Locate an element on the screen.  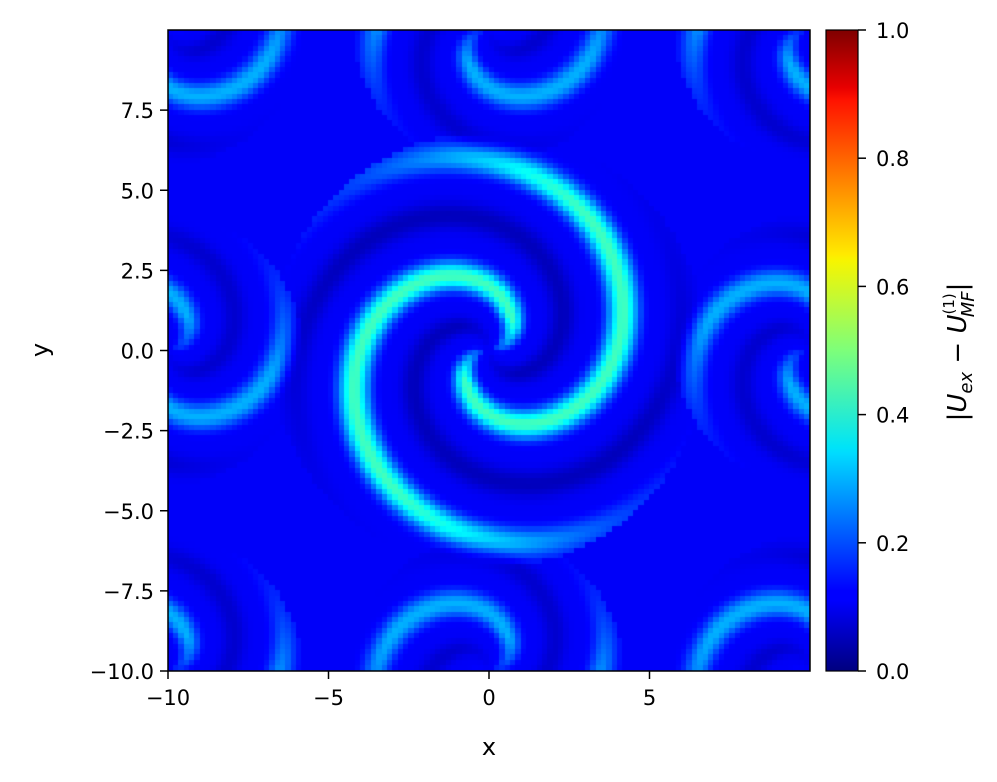
cb-label-close: | is located at coordinates (958, 287).